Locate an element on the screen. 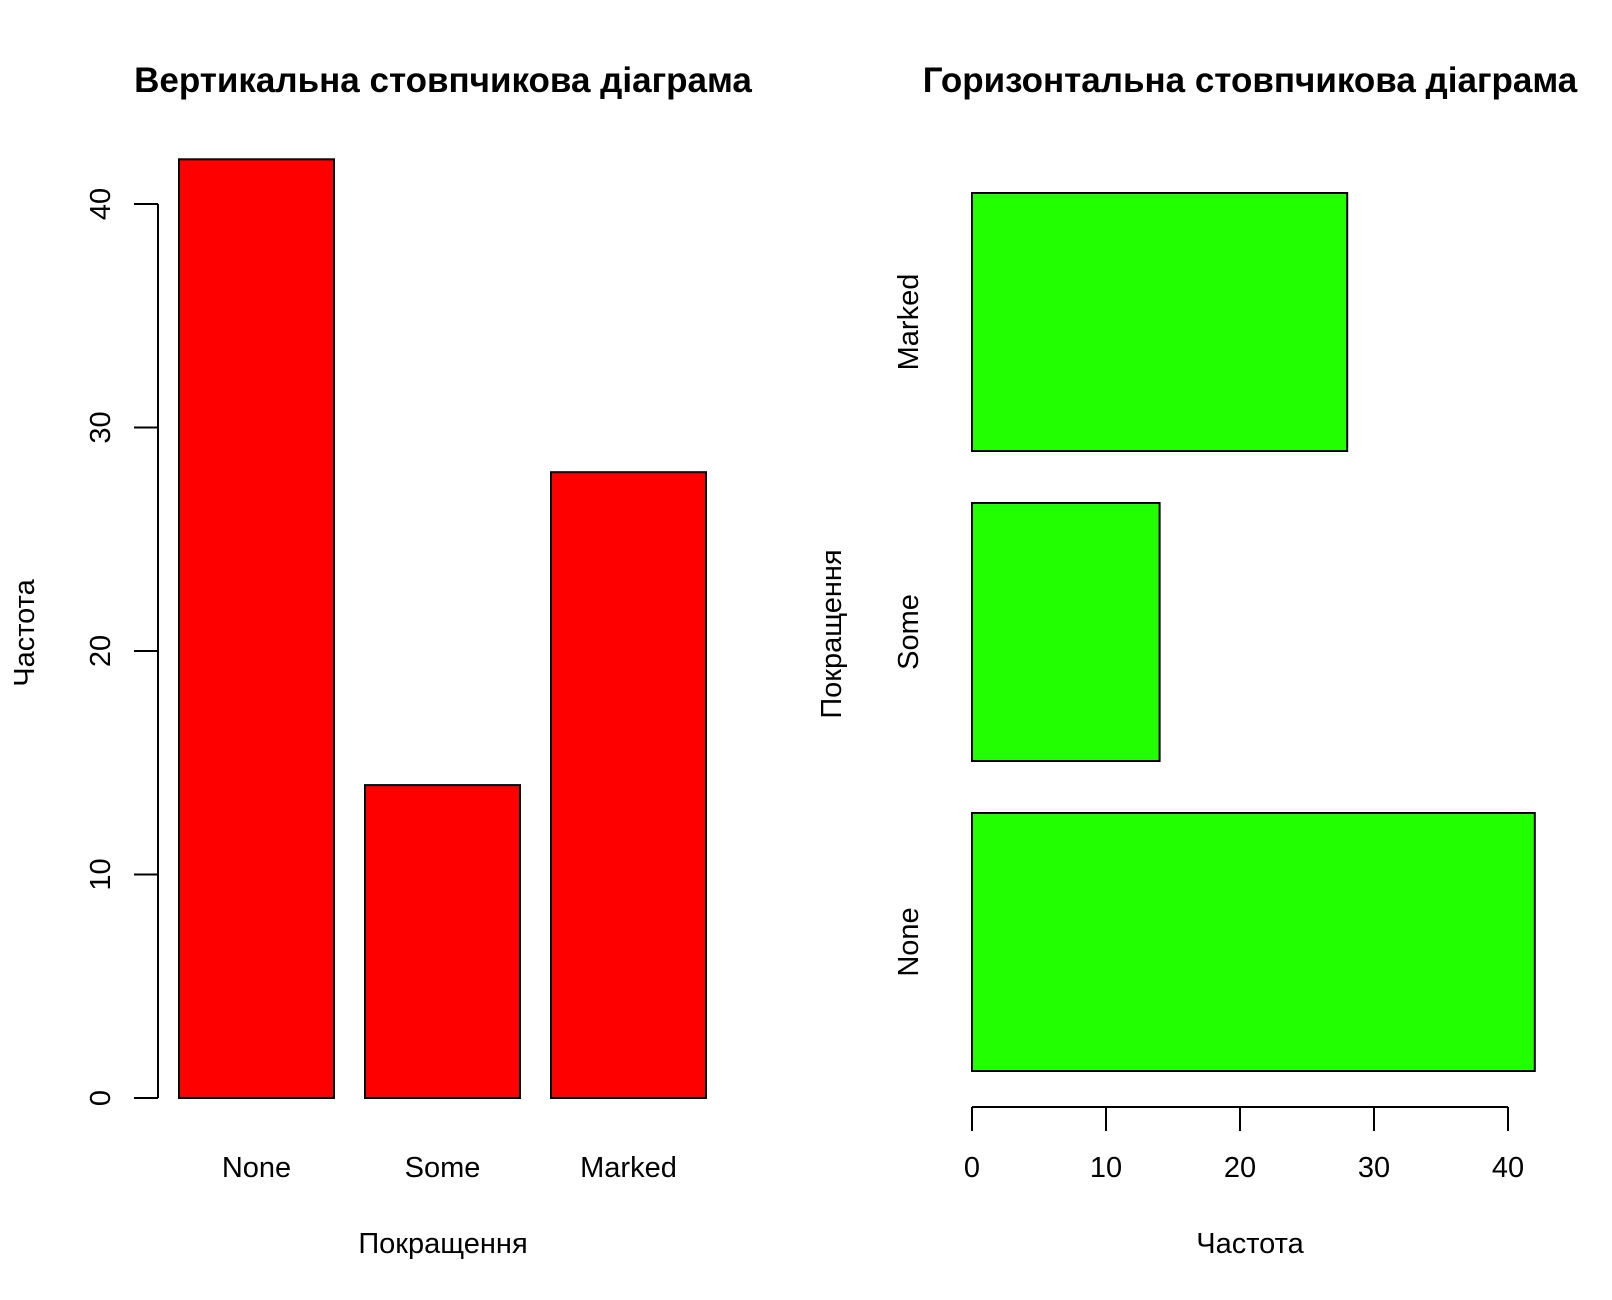 This screenshot has height=1300, width=1612. y-tick-label: 0 is located at coordinates (101, 1098).